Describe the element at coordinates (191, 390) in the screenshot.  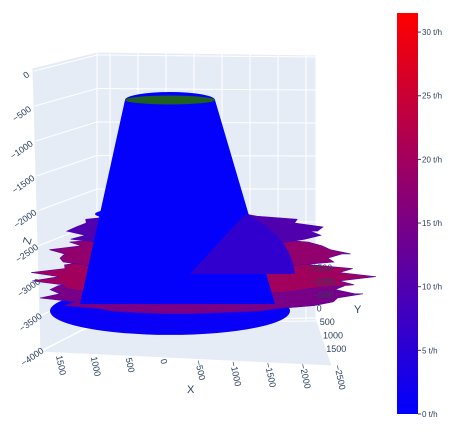
I see `x-axis-title: X` at that location.